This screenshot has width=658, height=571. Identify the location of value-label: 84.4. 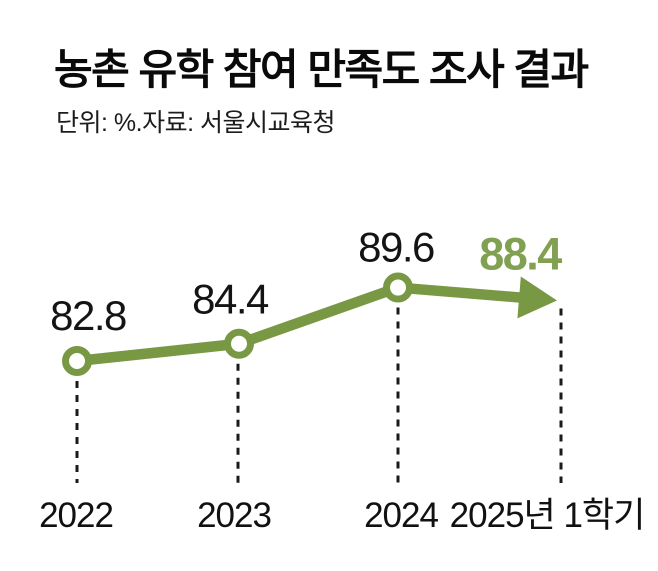
(230, 299).